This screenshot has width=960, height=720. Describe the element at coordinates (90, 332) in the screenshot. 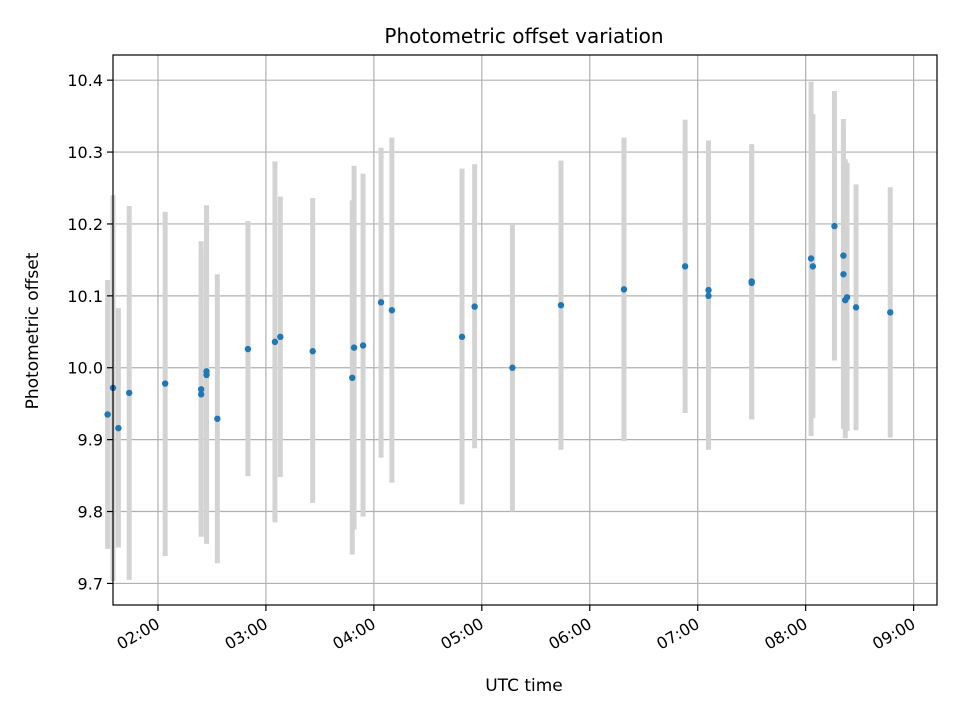

I see `y-axis-ticks: 9.7 9.8 9.9 10.0 10.1 10.2 10.3 10.4` at that location.